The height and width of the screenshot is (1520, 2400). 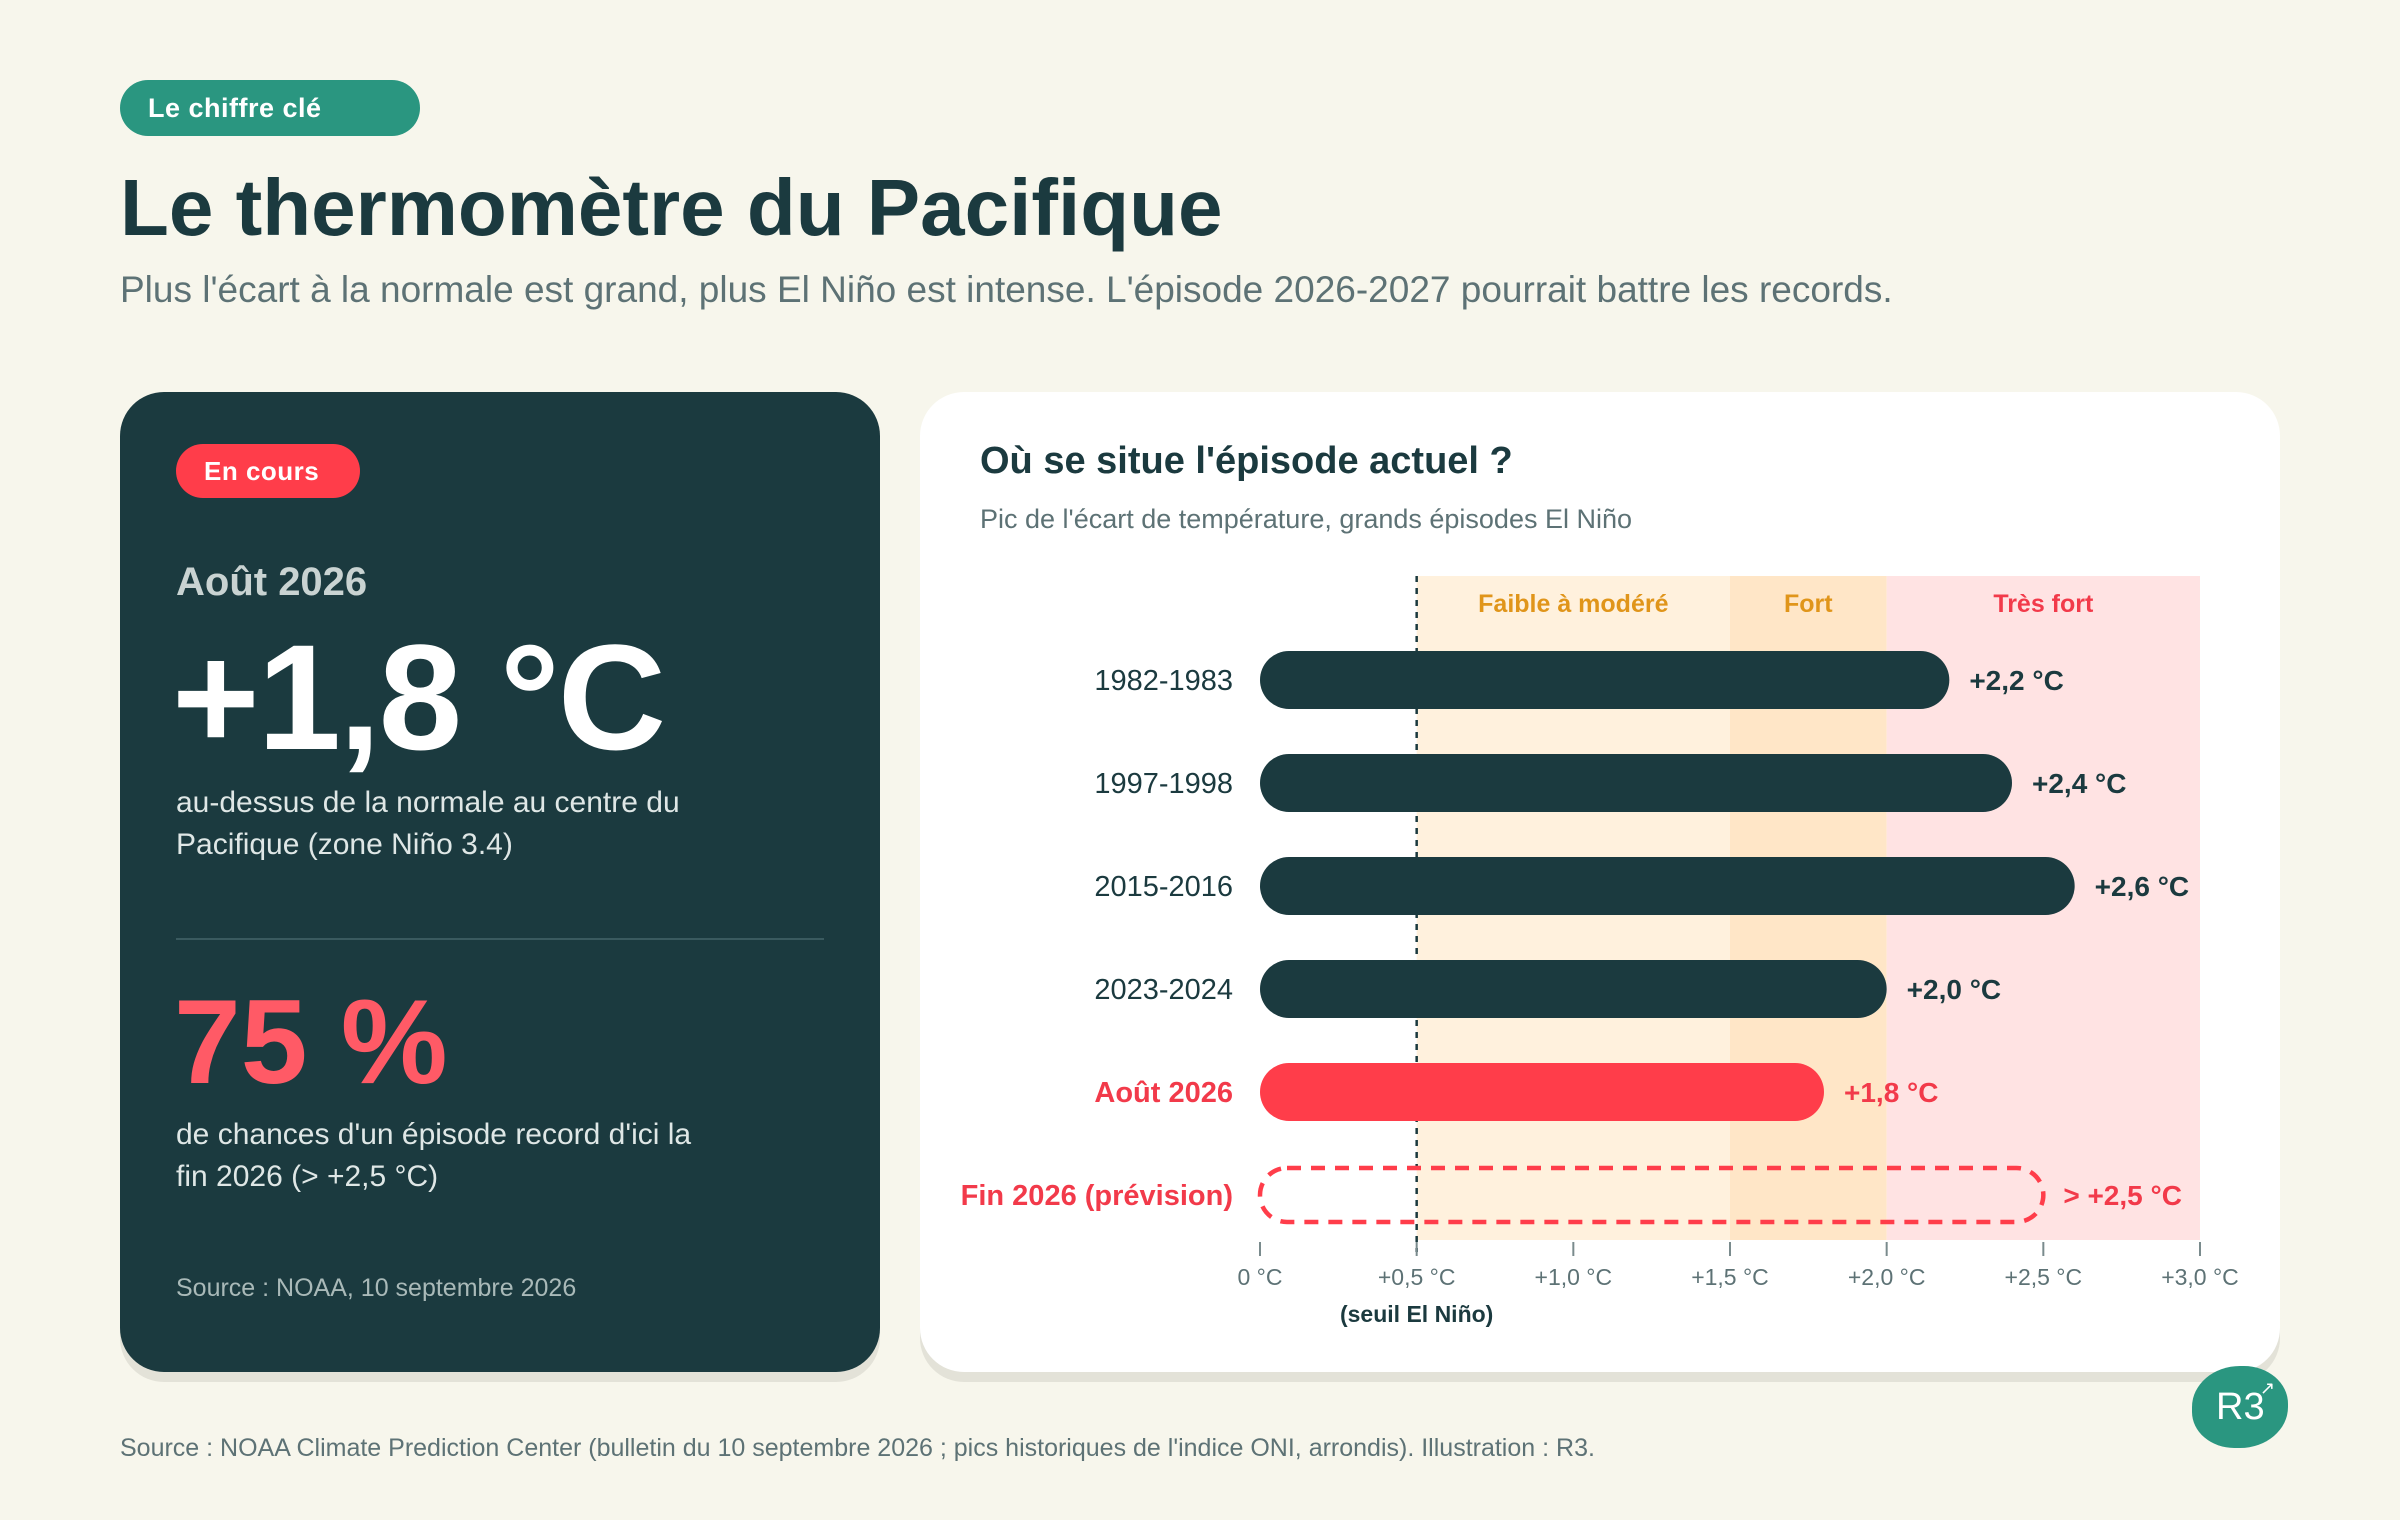 What do you see at coordinates (1246, 461) in the screenshot?
I see `chart-title: Où se situe l'épisode actuel ?` at bounding box center [1246, 461].